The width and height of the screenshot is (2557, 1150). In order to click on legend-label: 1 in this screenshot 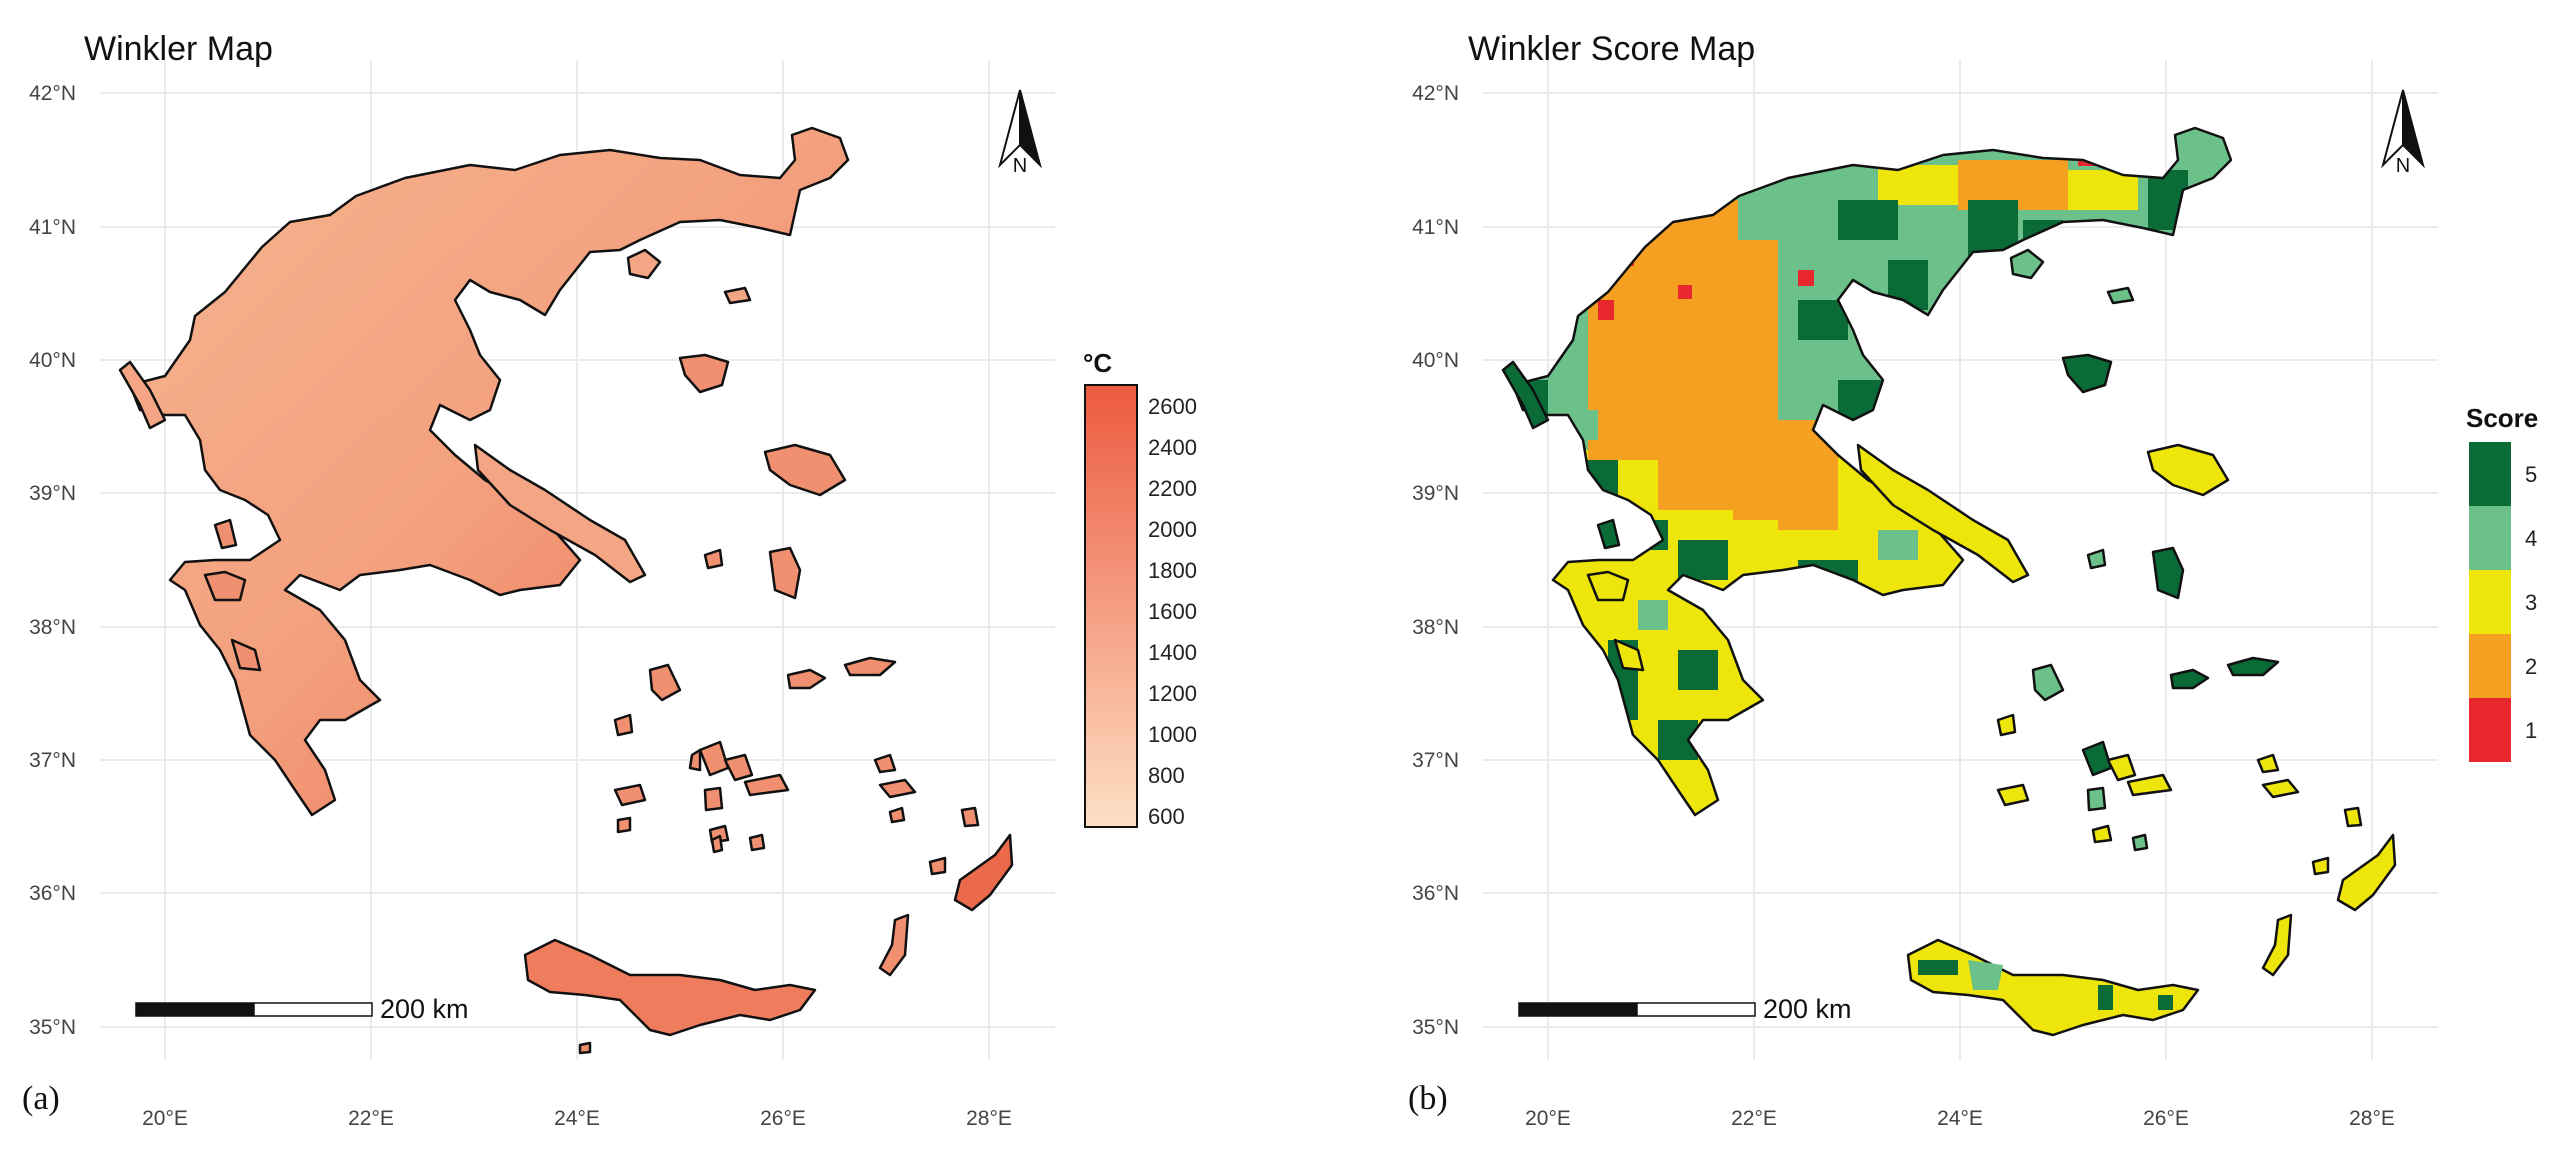, I will do `click(2531, 730)`.